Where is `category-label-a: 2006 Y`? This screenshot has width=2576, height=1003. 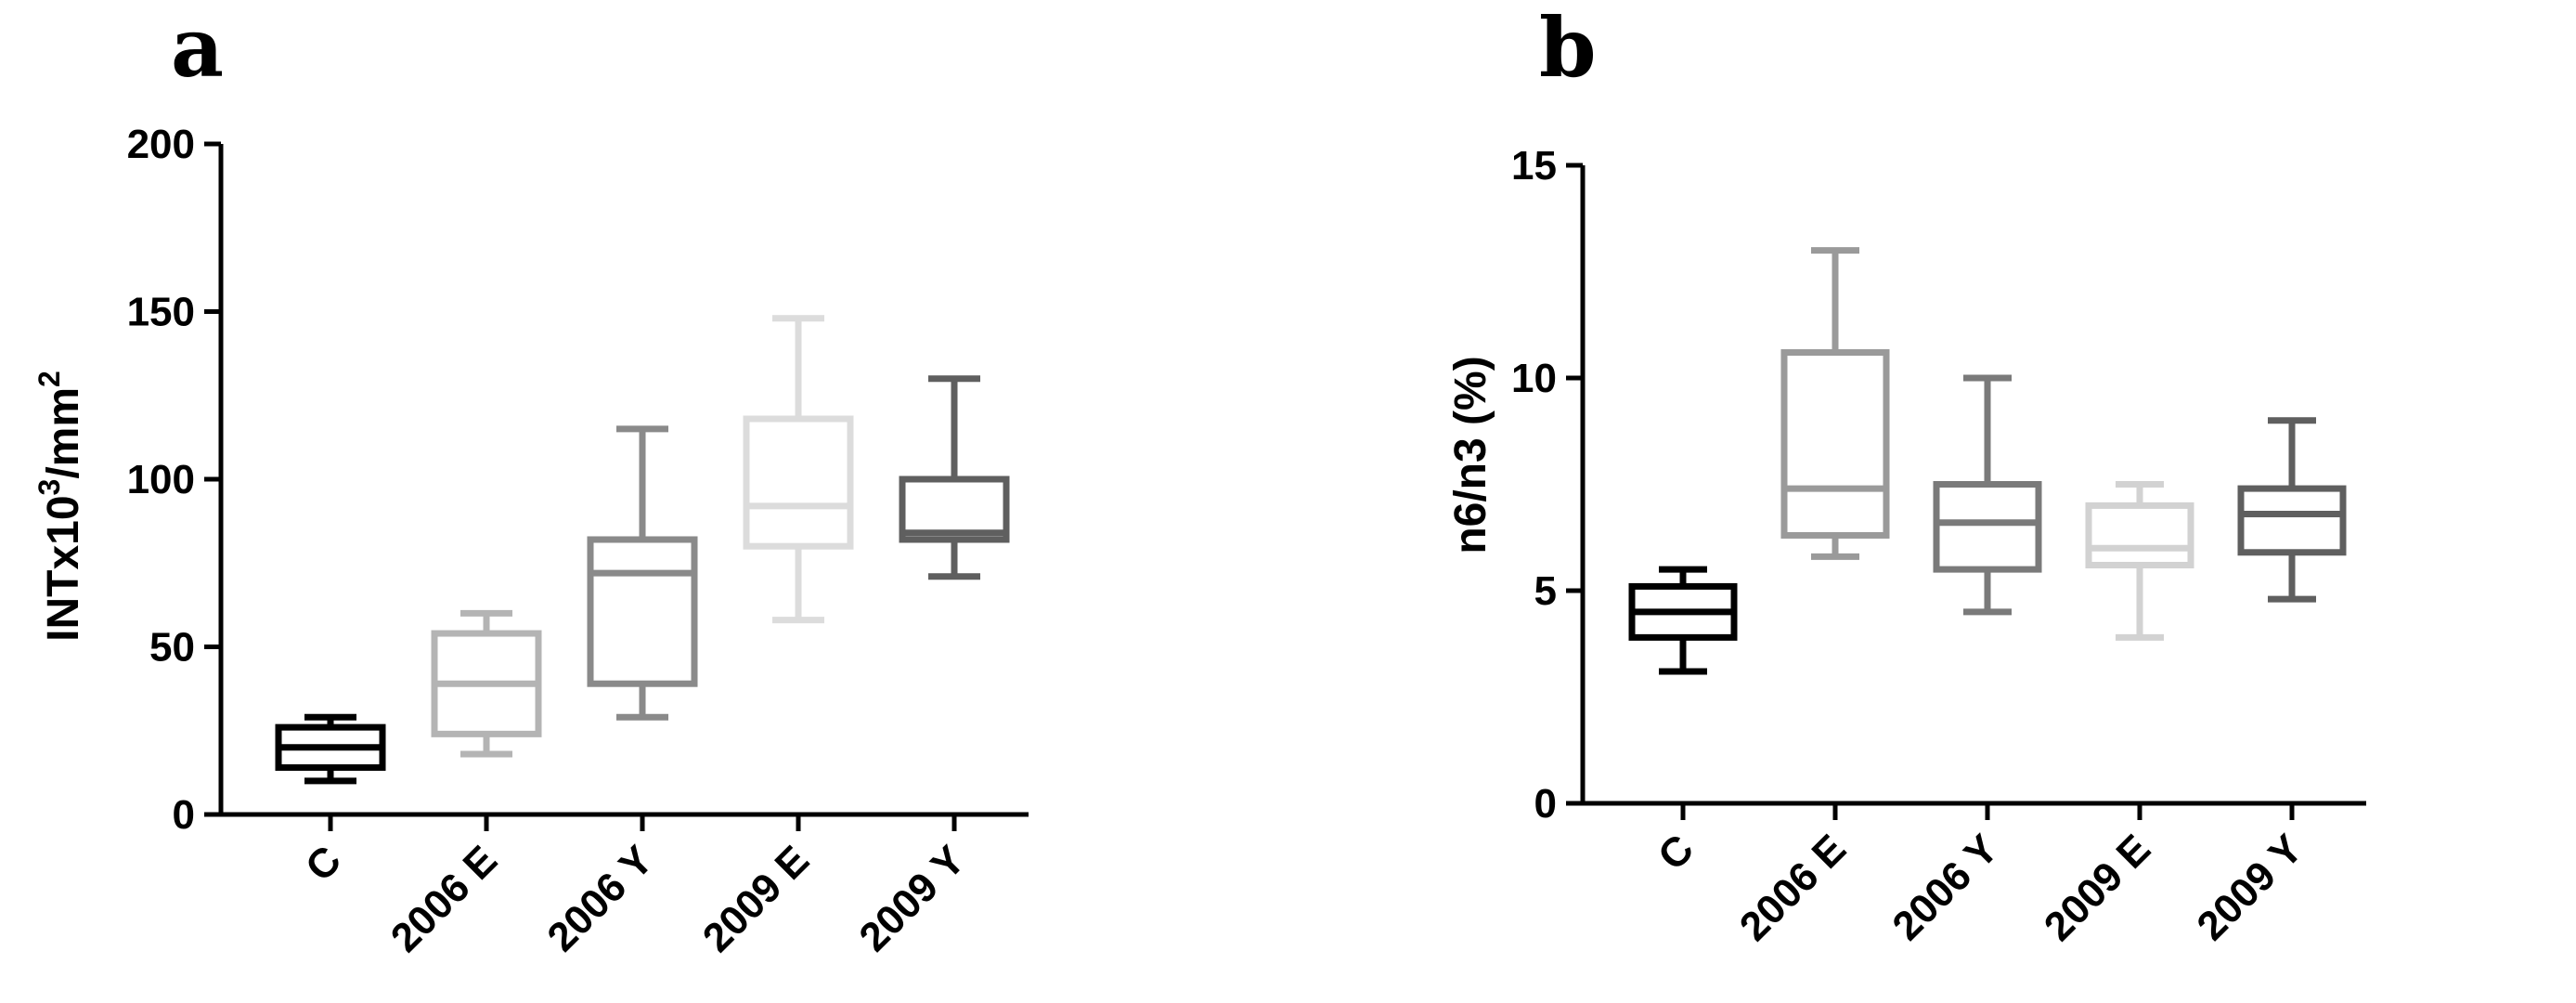
category-label-a: 2006 Y is located at coordinates (600, 899).